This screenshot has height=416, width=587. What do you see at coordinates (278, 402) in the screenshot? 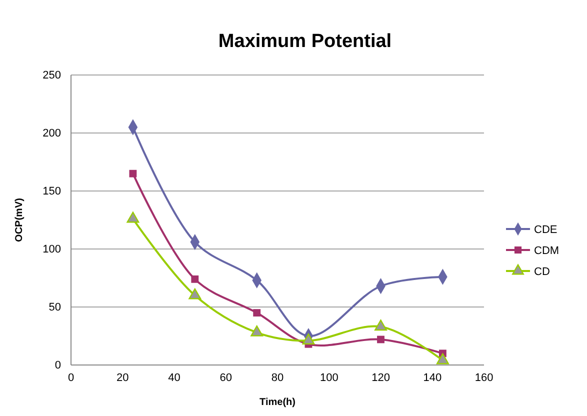
I see `x-axis-title: Time(h)` at bounding box center [278, 402].